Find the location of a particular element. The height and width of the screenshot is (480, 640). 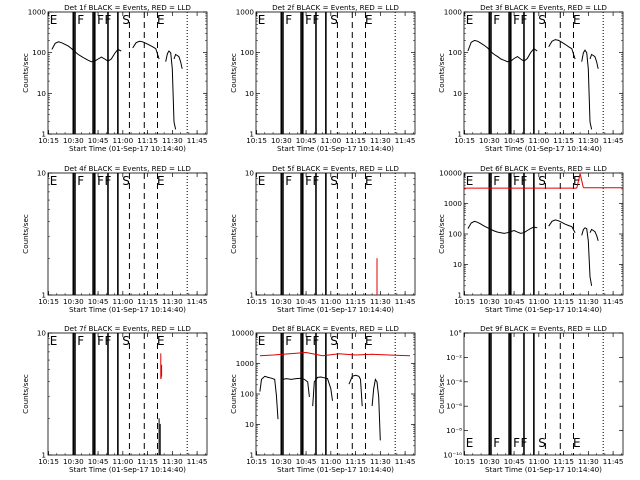

y-tick-label: 100 is located at coordinates (39, 52).